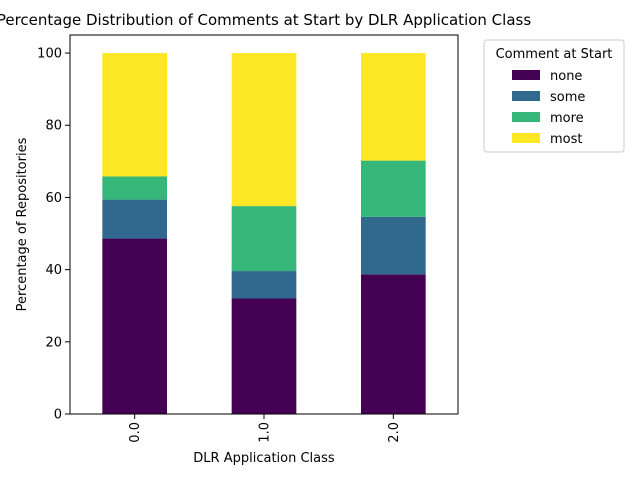 The image size is (640, 484). I want to click on legend-label-some: some, so click(567, 97).